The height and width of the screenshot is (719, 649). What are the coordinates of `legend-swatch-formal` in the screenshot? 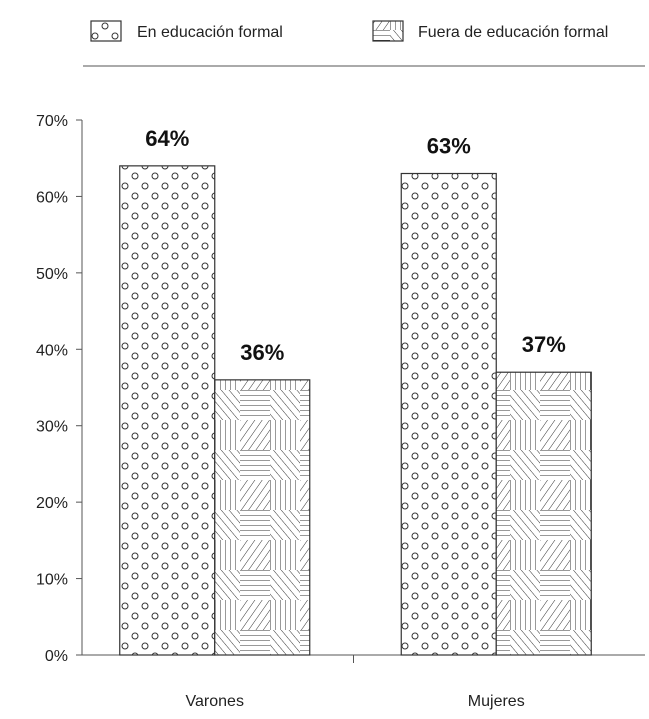 It's located at (106, 31).